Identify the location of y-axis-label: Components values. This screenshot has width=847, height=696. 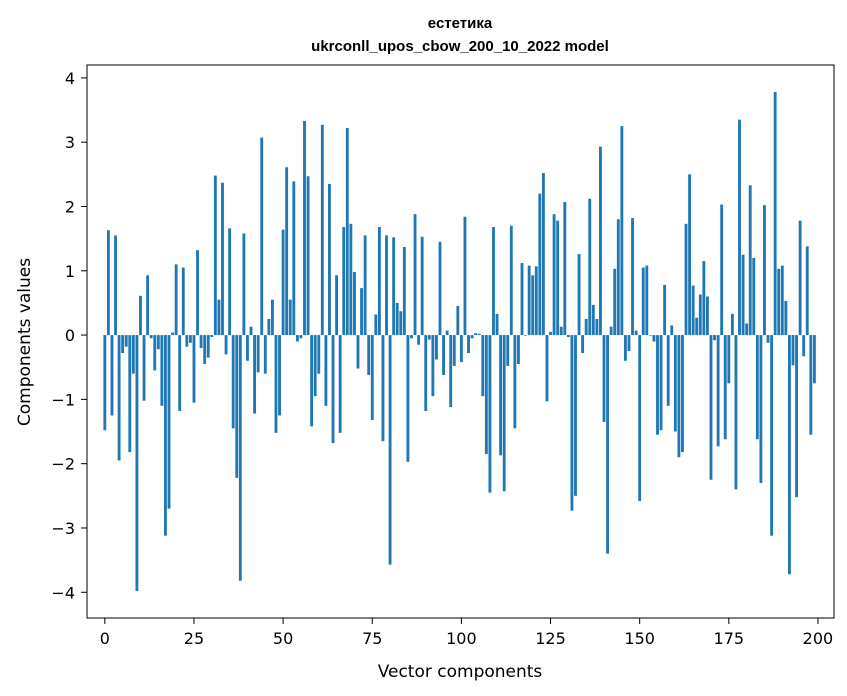
(25, 342).